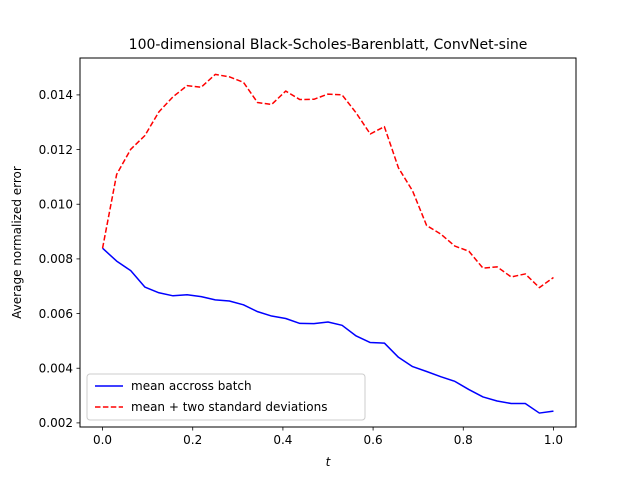  What do you see at coordinates (56, 259) in the screenshot?
I see `y-tick-label: 0.008` at bounding box center [56, 259].